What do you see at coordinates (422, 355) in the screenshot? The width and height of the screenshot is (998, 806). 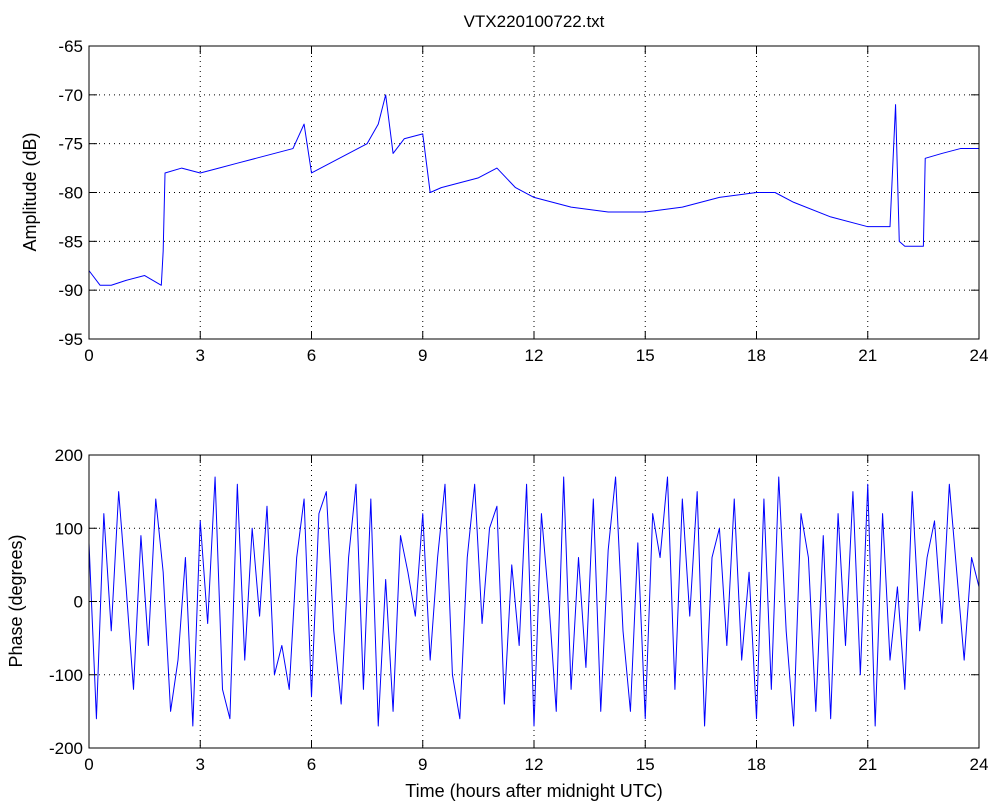 I see `amplitude-x-tick-label: 9` at bounding box center [422, 355].